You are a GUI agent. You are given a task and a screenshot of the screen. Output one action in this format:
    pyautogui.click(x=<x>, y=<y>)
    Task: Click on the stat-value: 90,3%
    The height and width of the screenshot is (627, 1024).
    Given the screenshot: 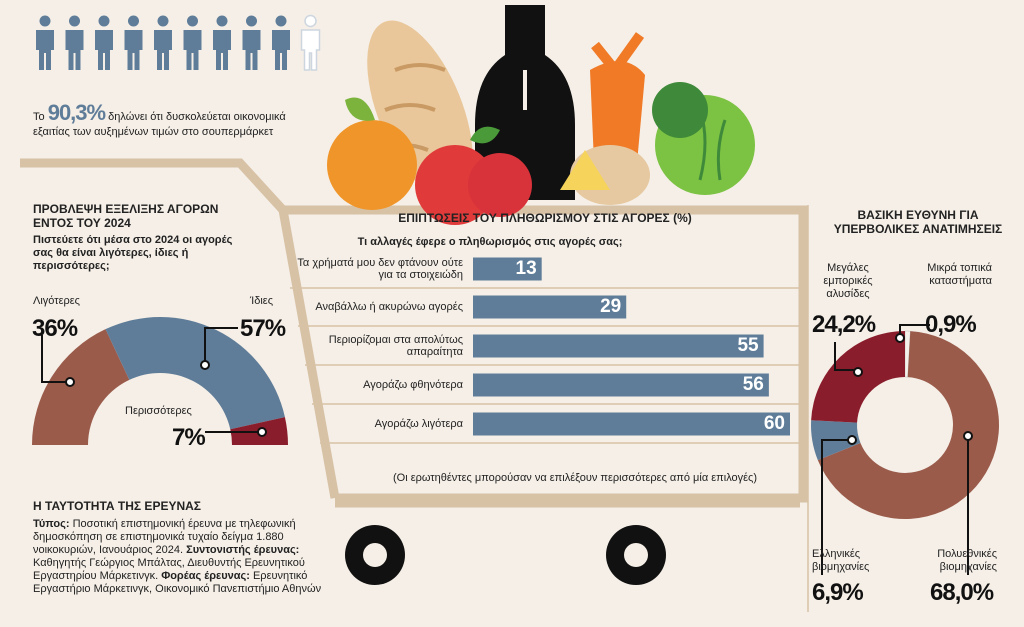 What is the action you would take?
    pyautogui.click(x=76, y=112)
    